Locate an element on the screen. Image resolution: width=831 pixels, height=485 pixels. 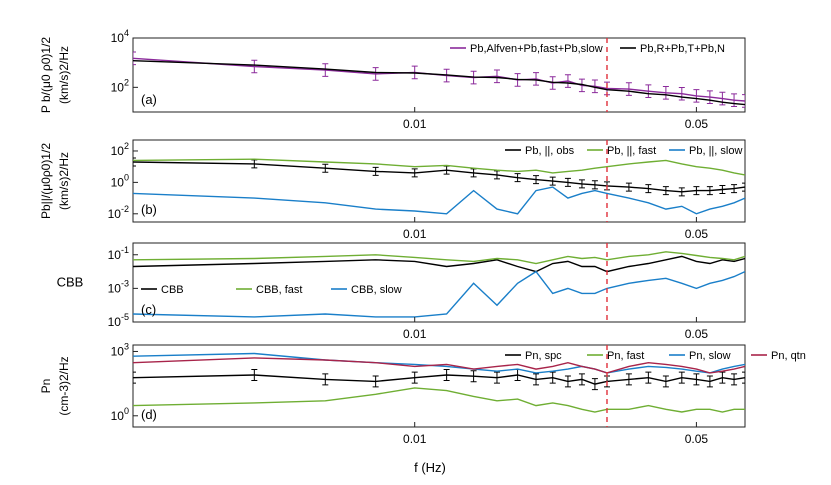
y-tick-label: 10⁻³ is located at coordinates (118, 286).